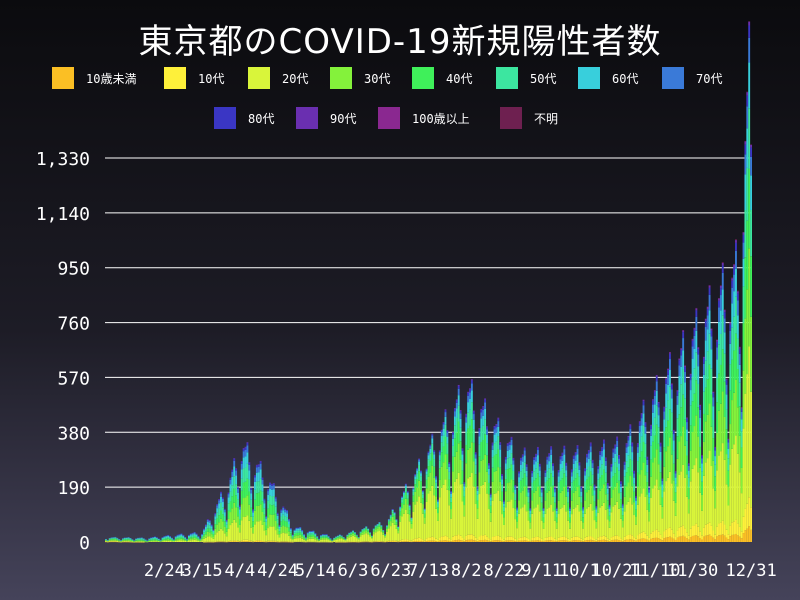  What do you see at coordinates (63, 78) in the screenshot?
I see `legend-swatch` at bounding box center [63, 78].